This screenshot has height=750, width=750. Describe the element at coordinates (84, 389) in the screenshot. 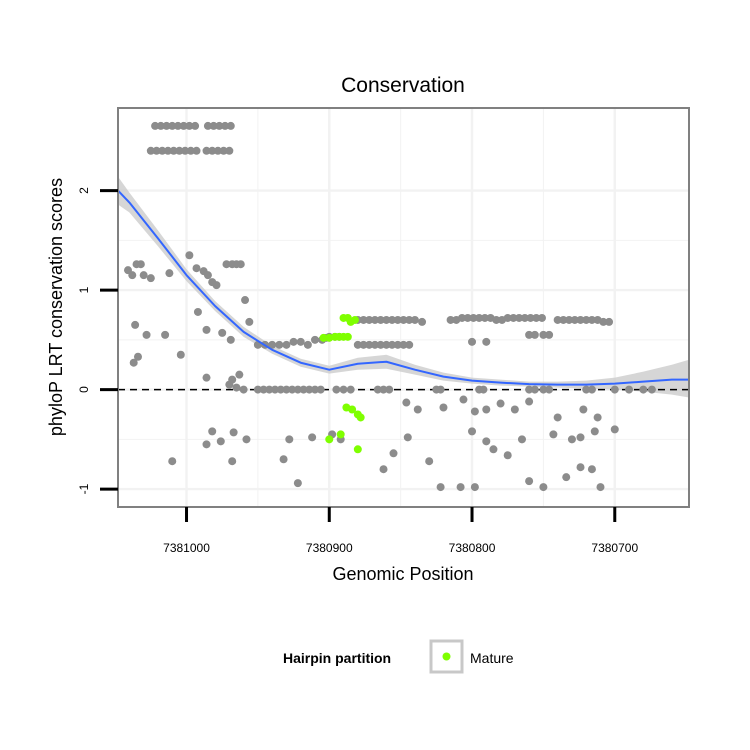

I see `y-tick-label: 0` at that location.